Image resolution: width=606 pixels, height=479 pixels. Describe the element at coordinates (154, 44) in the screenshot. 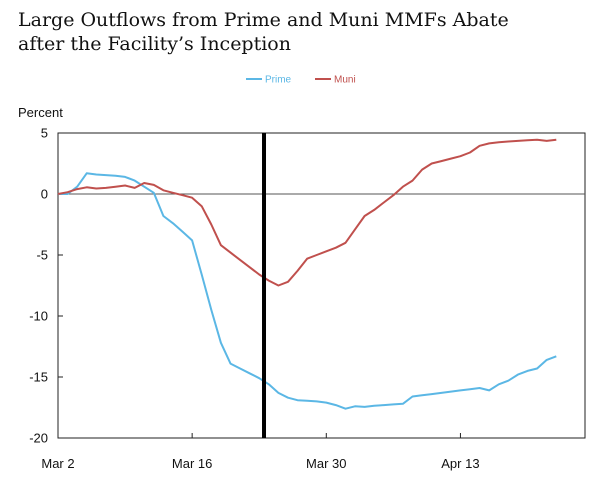

I see `chart-title-line-2: after the Facility’s Inception` at that location.